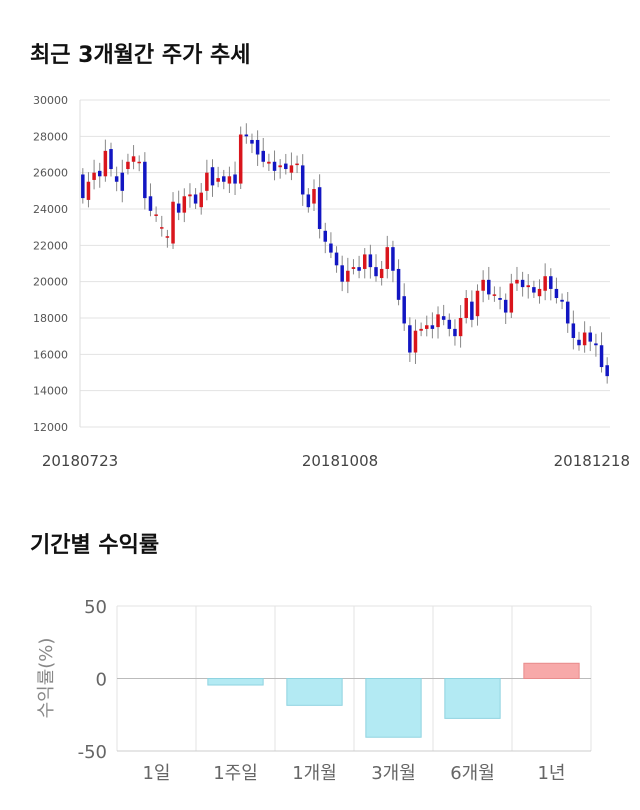 The width and height of the screenshot is (640, 810). I want to click on y-tick-label: 50, so click(95, 607).